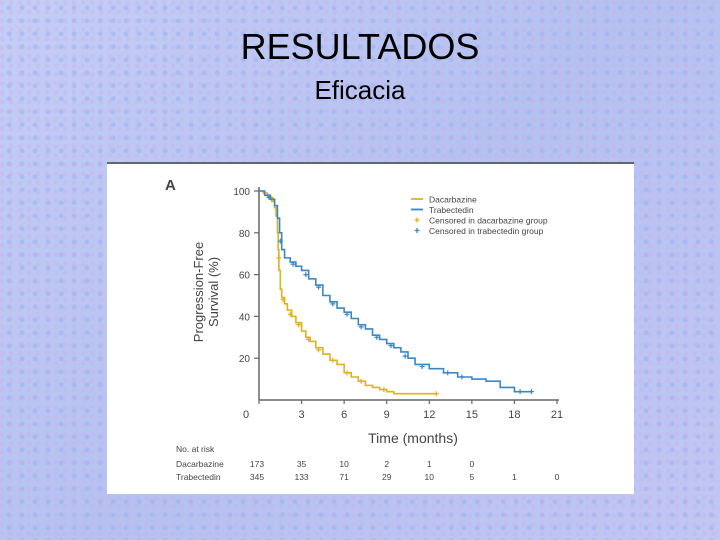 Image resolution: width=720 pixels, height=540 pixels. What do you see at coordinates (386, 464) in the screenshot?
I see `at-risk-value: 2` at bounding box center [386, 464].